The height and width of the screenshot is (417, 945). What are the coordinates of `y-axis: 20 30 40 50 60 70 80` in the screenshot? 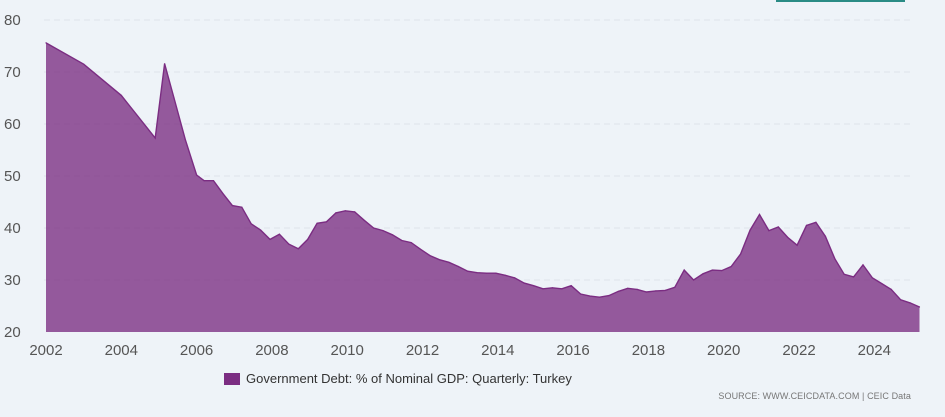 It's located at (12, 176).